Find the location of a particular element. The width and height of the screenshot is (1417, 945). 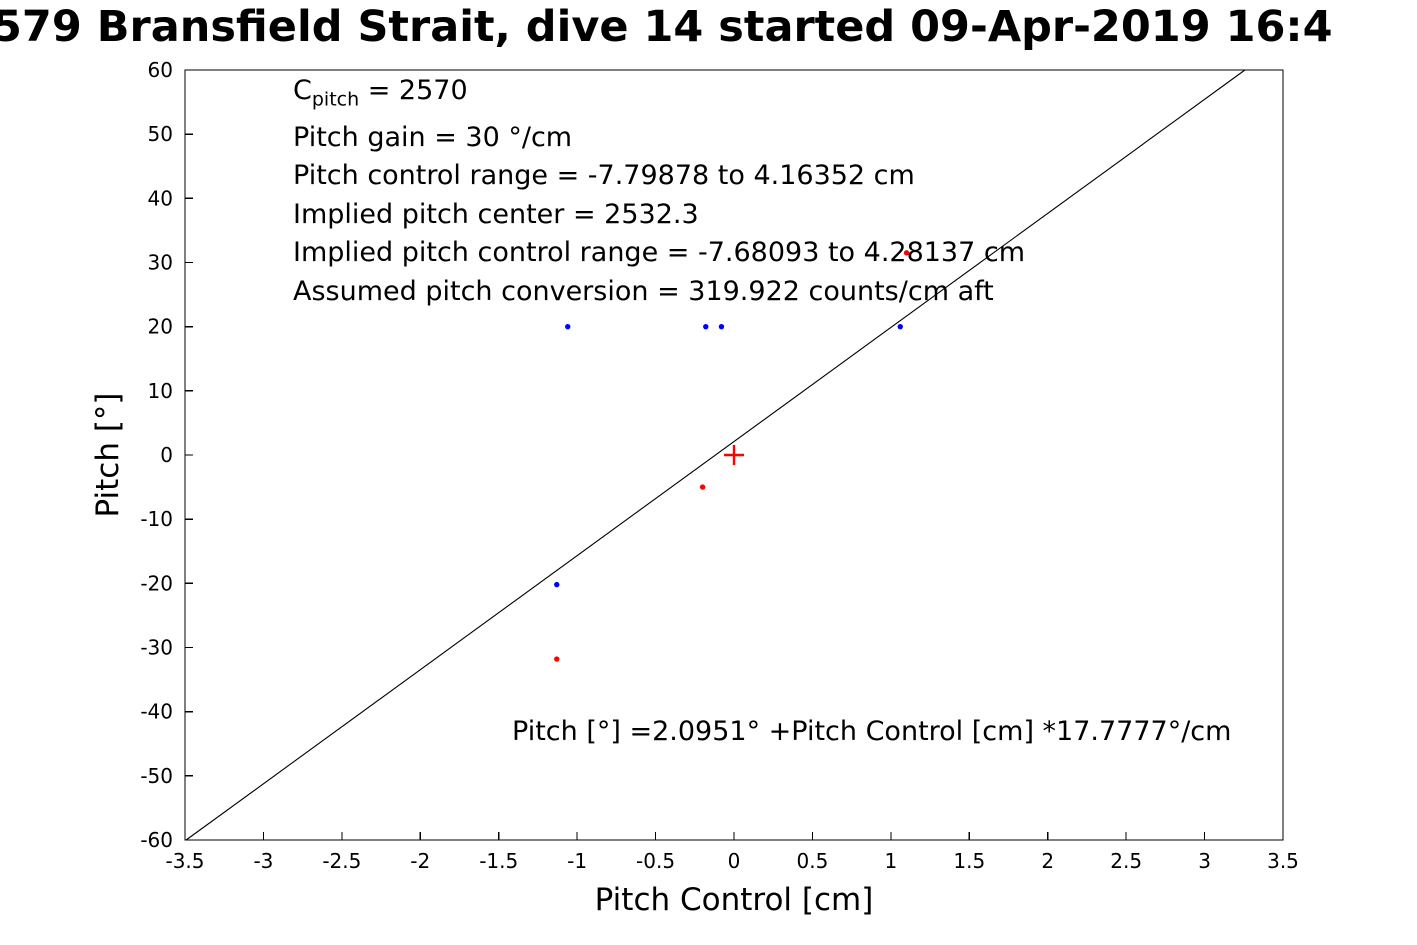

info-line-cpitch: Cpitch = 2570 is located at coordinates (380, 93).